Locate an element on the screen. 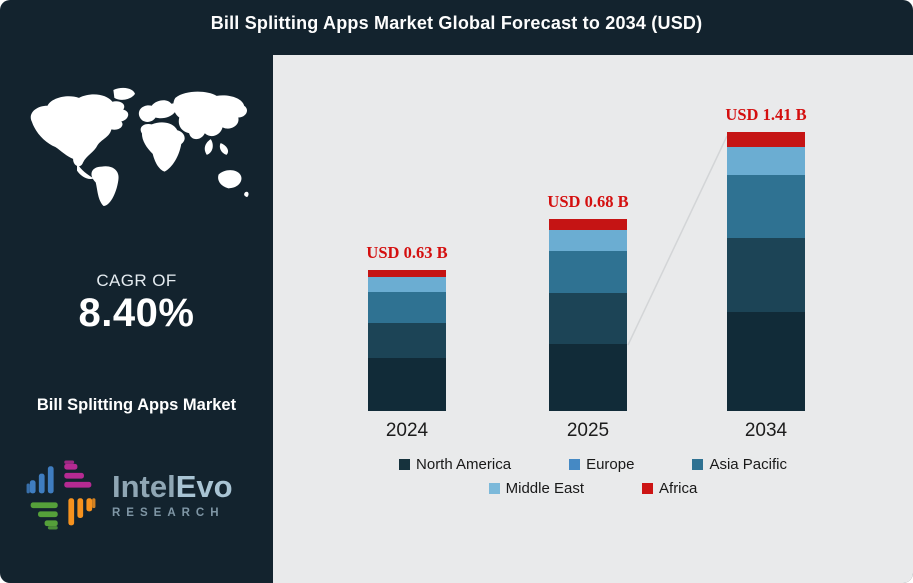 The height and width of the screenshot is (583, 913). legend-label: Africa is located at coordinates (678, 488).